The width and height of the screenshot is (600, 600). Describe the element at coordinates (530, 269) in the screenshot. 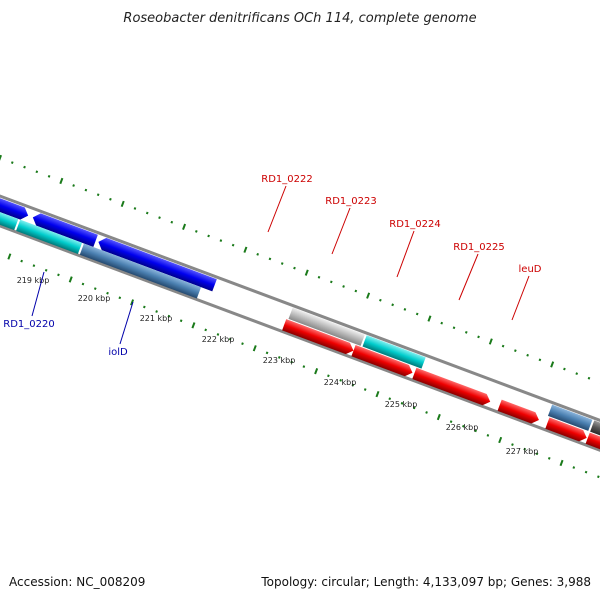

I see `gene-label-leud: leuD` at that location.